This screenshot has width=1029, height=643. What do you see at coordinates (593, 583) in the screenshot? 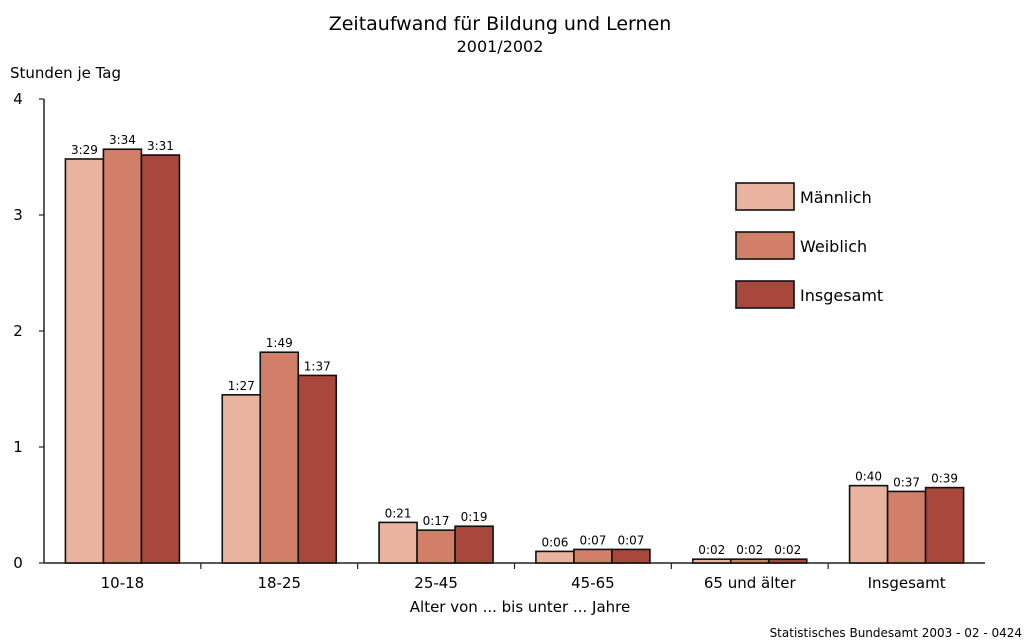
I see `x-tick-label: 45-65` at bounding box center [593, 583].